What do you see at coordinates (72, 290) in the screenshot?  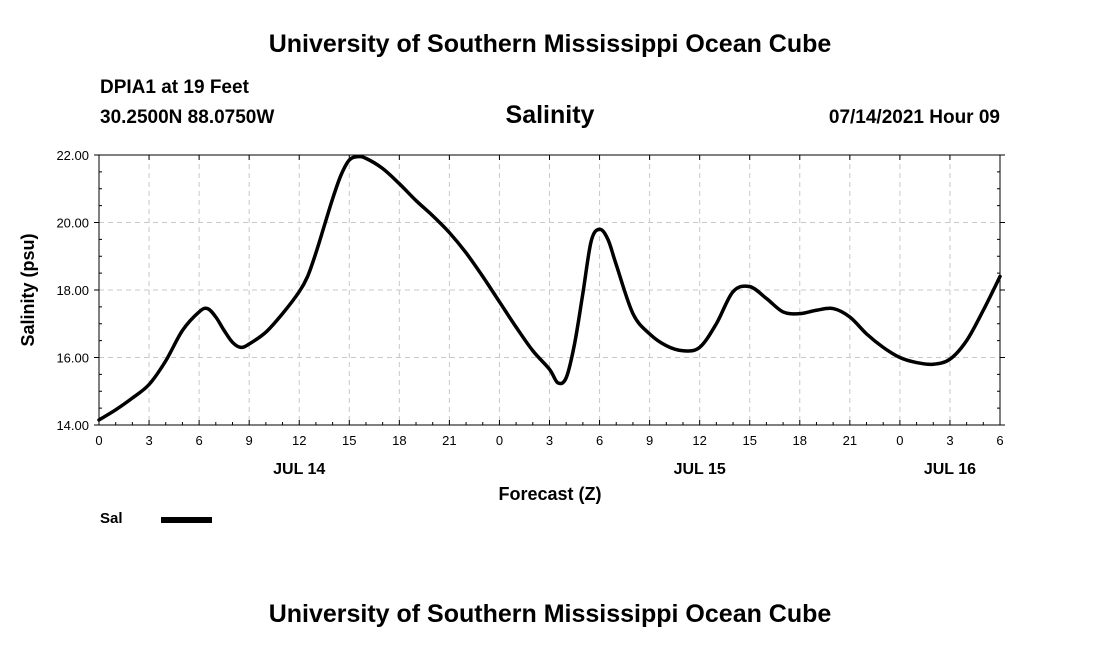 I see `y-tick-label: 18.00` at bounding box center [72, 290].